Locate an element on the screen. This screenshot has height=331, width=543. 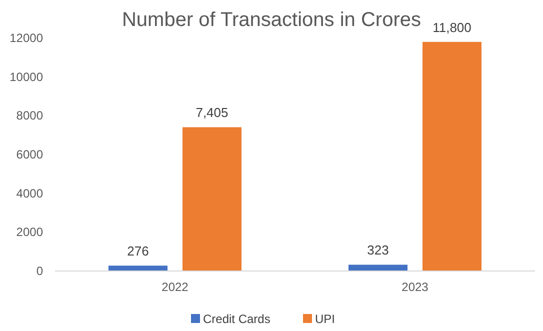
chart-title: Number of Transactions in Crores is located at coordinates (272, 20).